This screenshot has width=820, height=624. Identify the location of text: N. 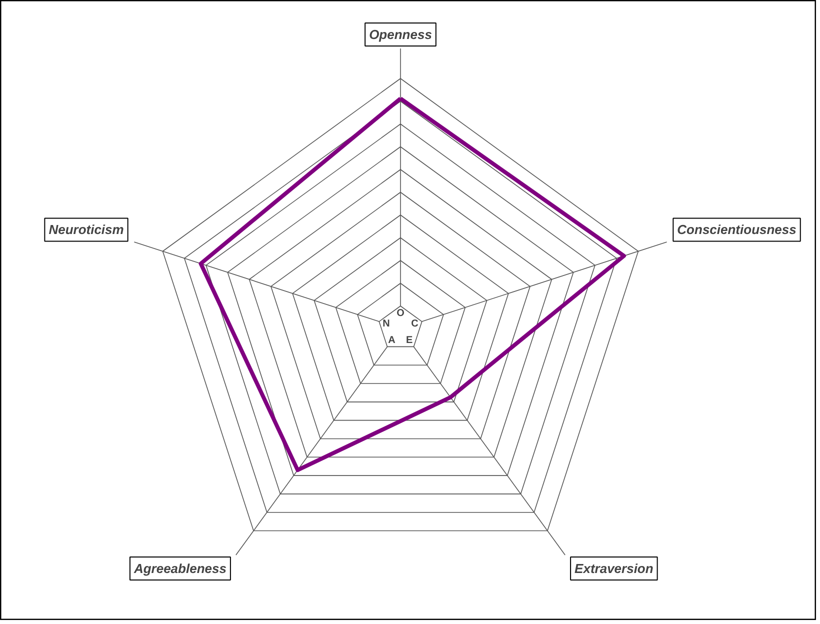
(386, 324).